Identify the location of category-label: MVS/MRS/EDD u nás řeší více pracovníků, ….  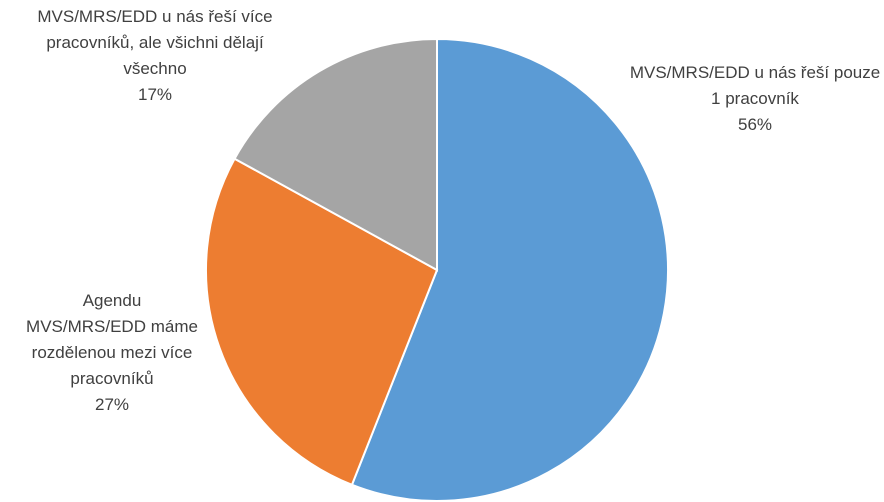
(155, 42).